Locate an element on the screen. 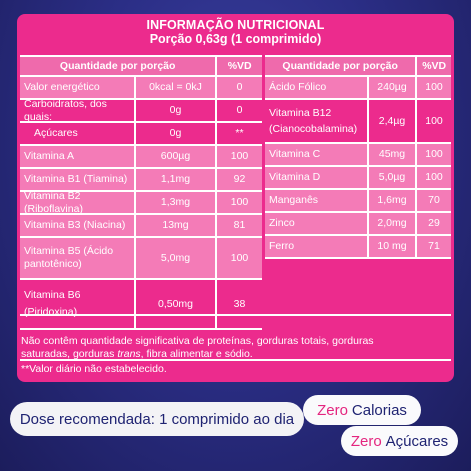 The height and width of the screenshot is (471, 471). row-name: Manganês is located at coordinates (317, 200).